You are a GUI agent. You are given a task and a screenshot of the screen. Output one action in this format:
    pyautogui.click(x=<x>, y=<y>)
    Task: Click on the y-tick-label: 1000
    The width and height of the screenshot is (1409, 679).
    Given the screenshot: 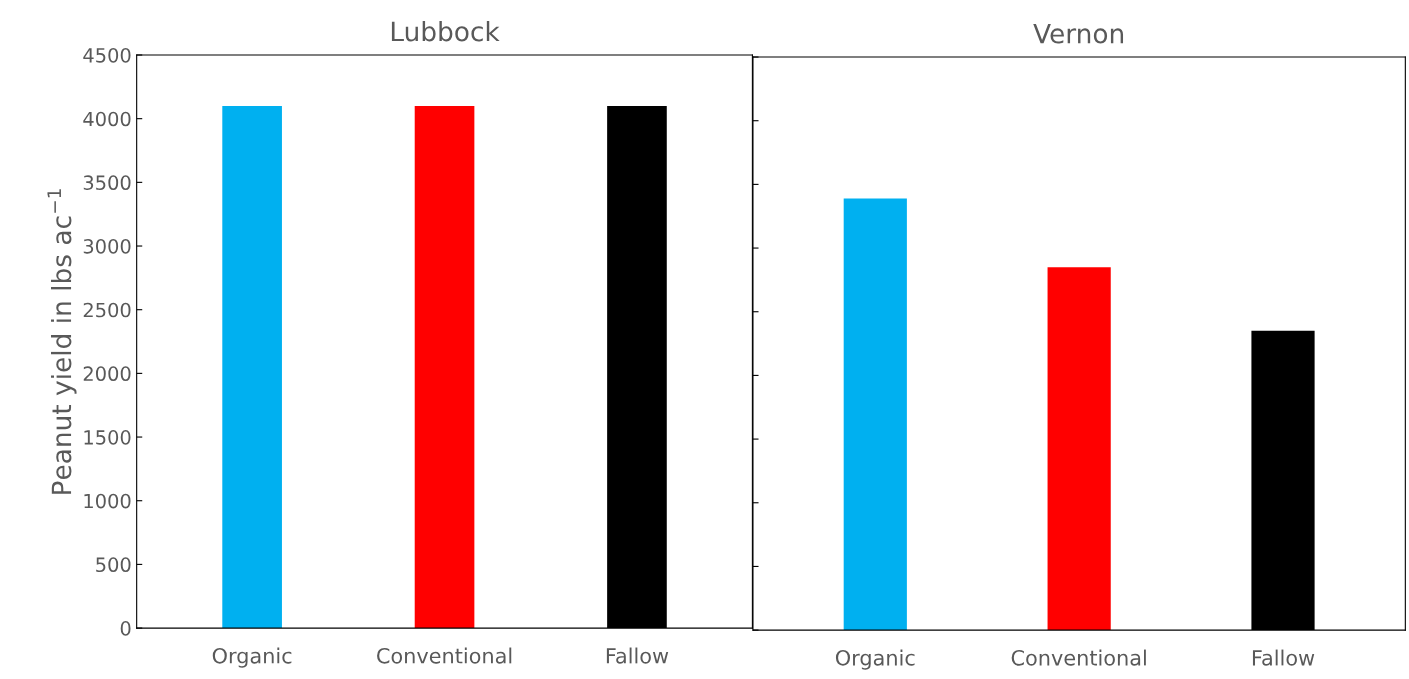 What is the action you would take?
    pyautogui.click(x=107, y=501)
    